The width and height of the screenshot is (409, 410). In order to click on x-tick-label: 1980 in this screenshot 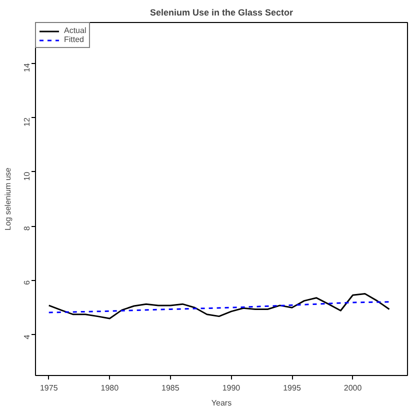, I will do `click(110, 388)`.